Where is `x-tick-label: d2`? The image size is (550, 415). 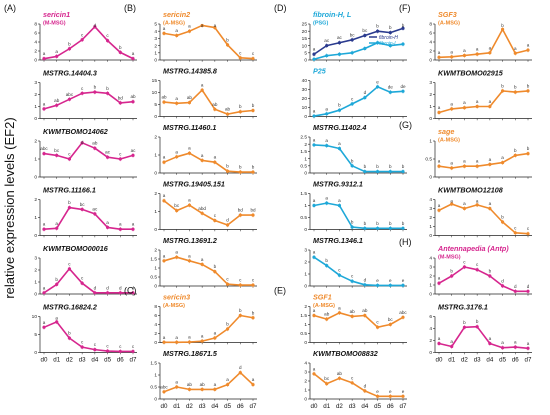 x-tick-label: d2 is located at coordinates (69, 360).